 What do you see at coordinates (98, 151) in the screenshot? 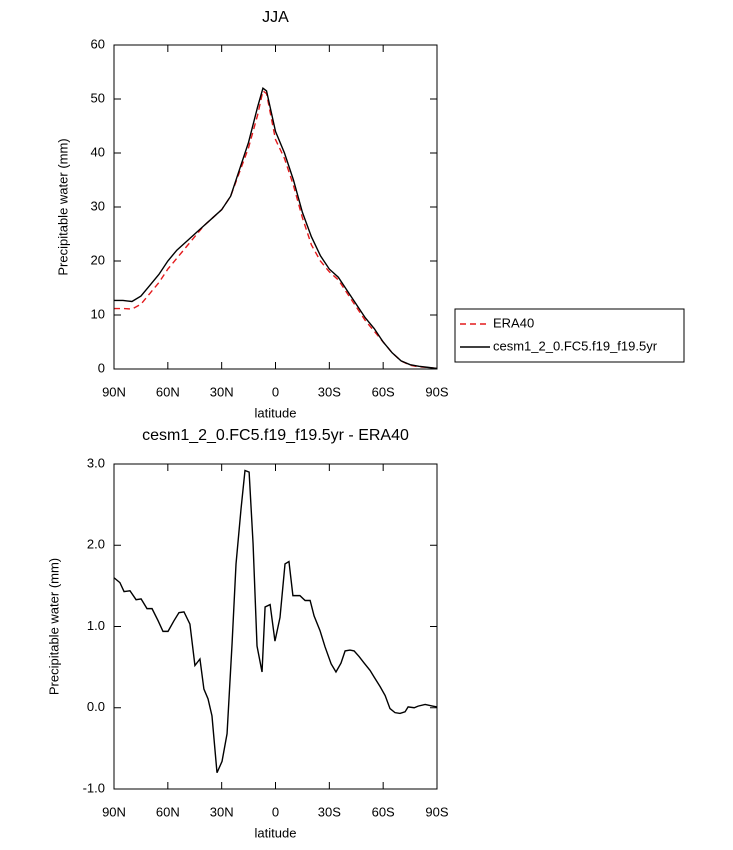
I see `y-tick-label: 40` at bounding box center [98, 151].